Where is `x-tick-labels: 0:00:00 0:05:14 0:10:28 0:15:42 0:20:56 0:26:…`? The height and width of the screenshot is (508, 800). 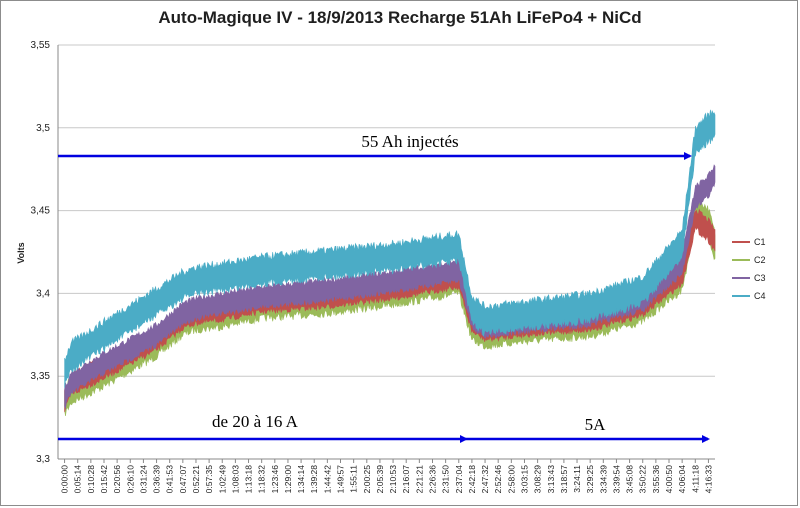 x-tick-labels: 0:00:00 0:05:14 0:10:28 0:15:42 0:20:56 0:26:… is located at coordinates (386, 476).